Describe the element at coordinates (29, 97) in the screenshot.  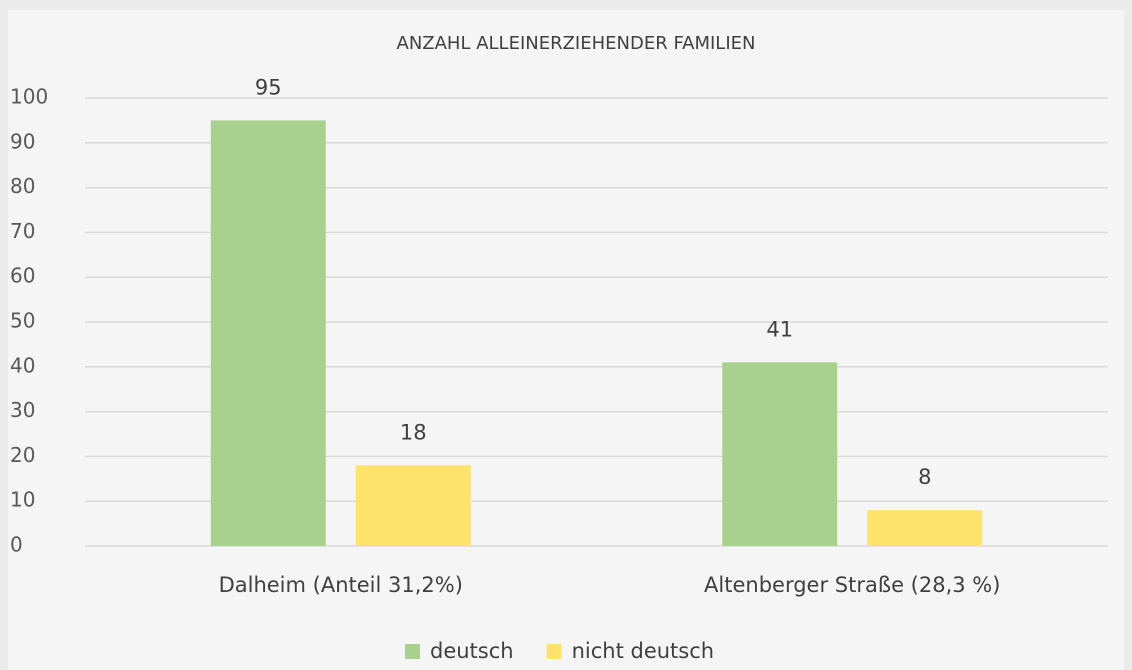
I see `y-tick-label: 100` at that location.